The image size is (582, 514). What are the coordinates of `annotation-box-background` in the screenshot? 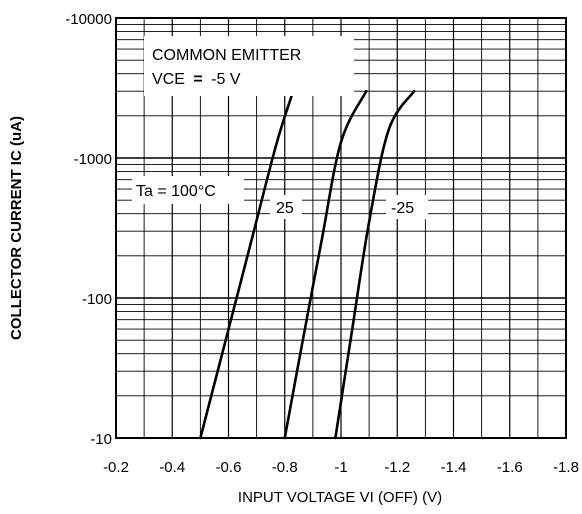 It's located at (249, 66).